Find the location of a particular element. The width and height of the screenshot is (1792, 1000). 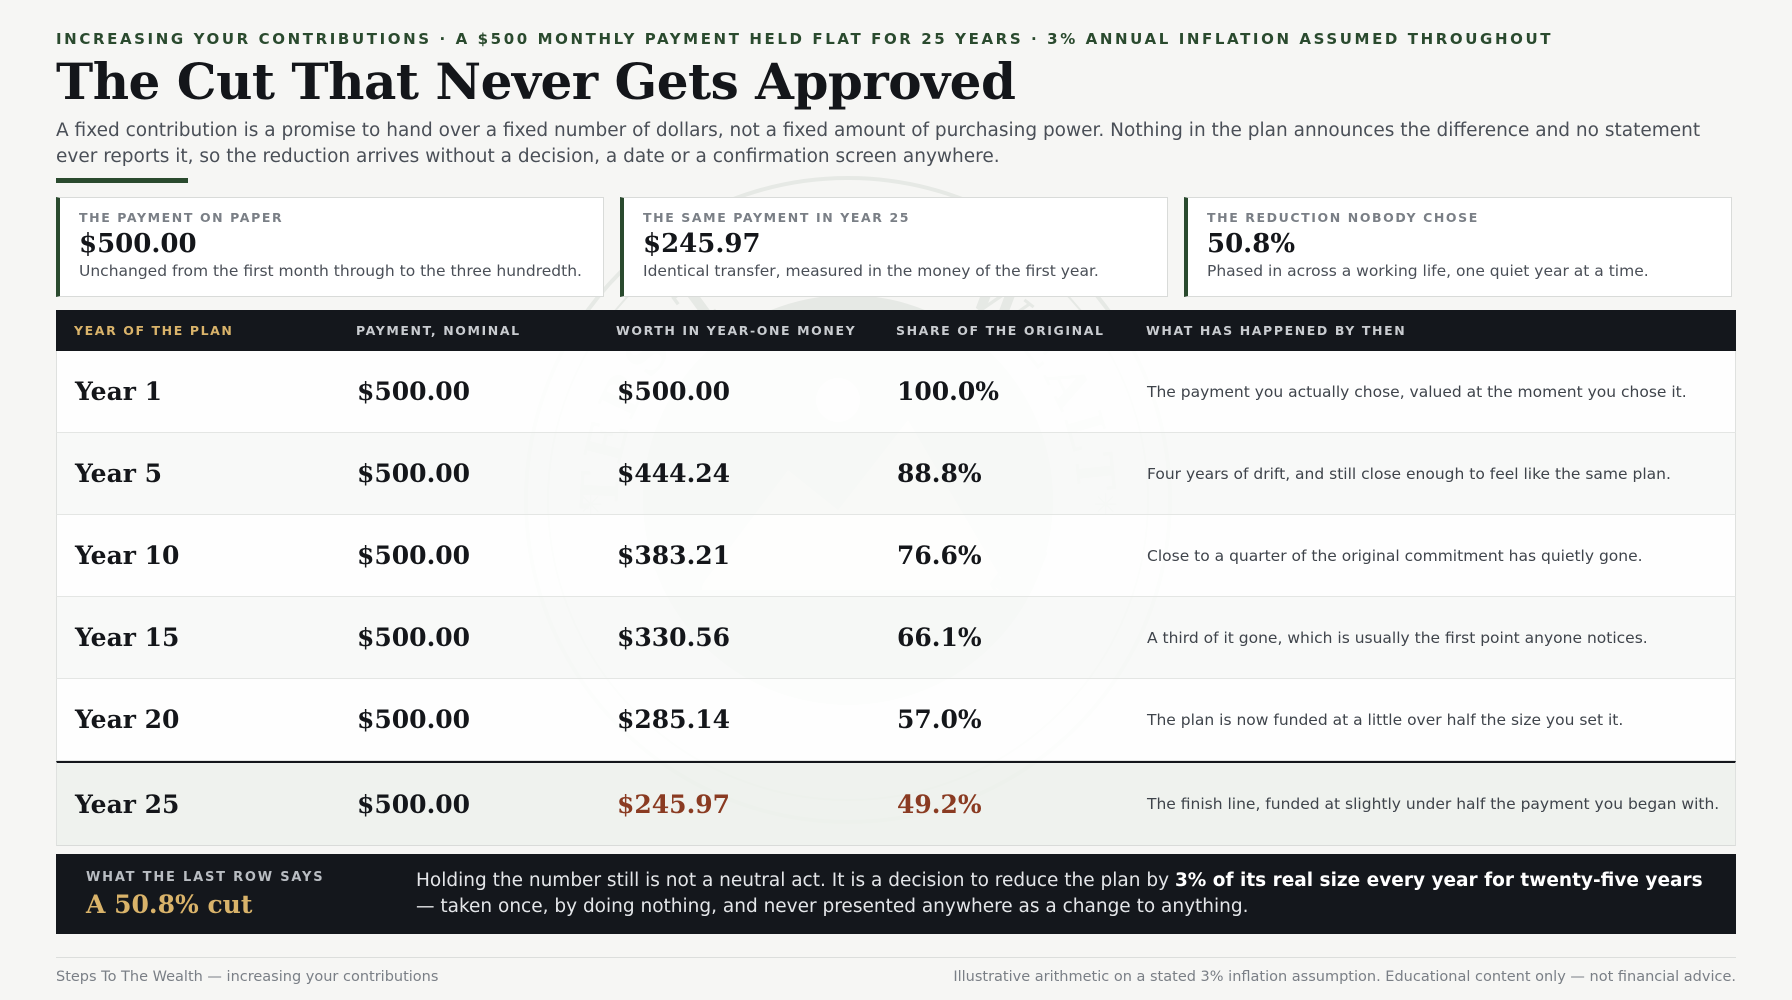

page-title: The Cut That Never Gets Approved is located at coordinates (536, 81).